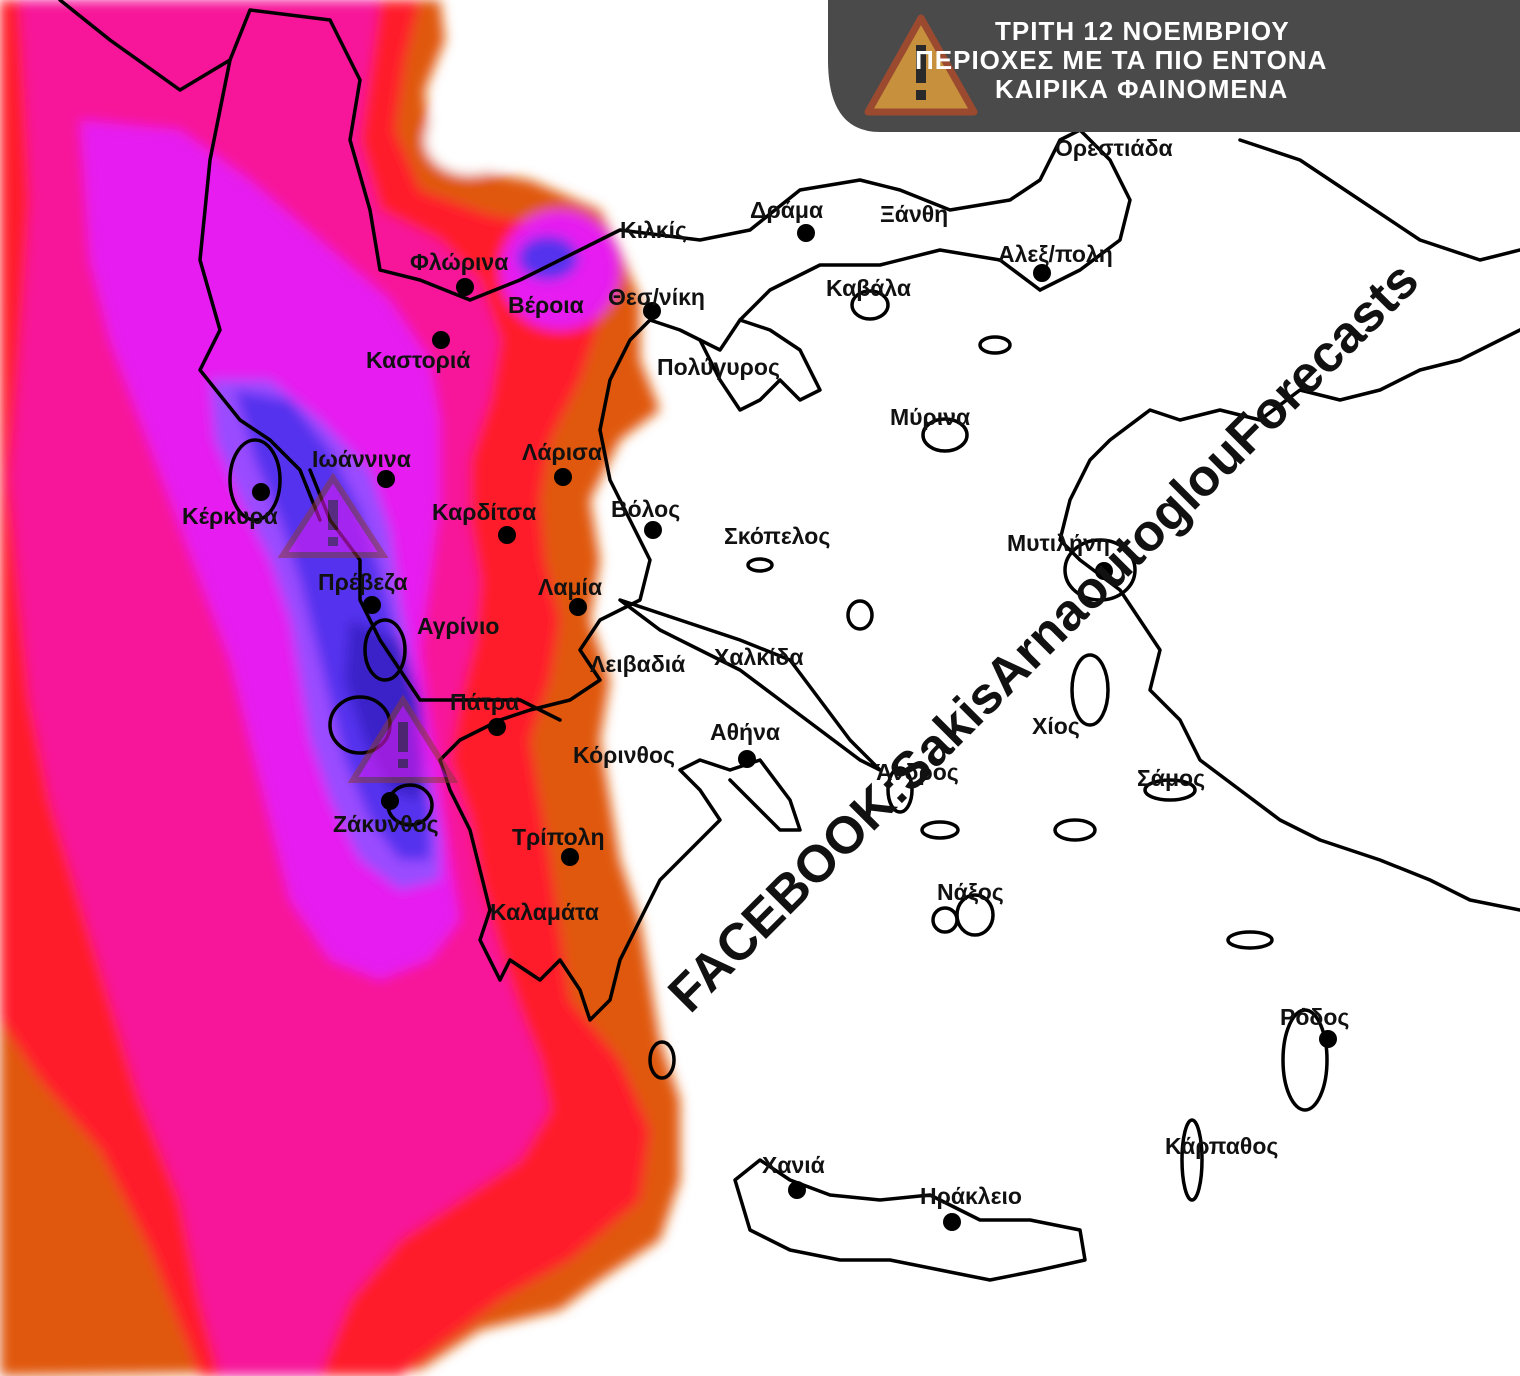  I want to click on city-label-patra: Πάτρα, so click(484, 702).